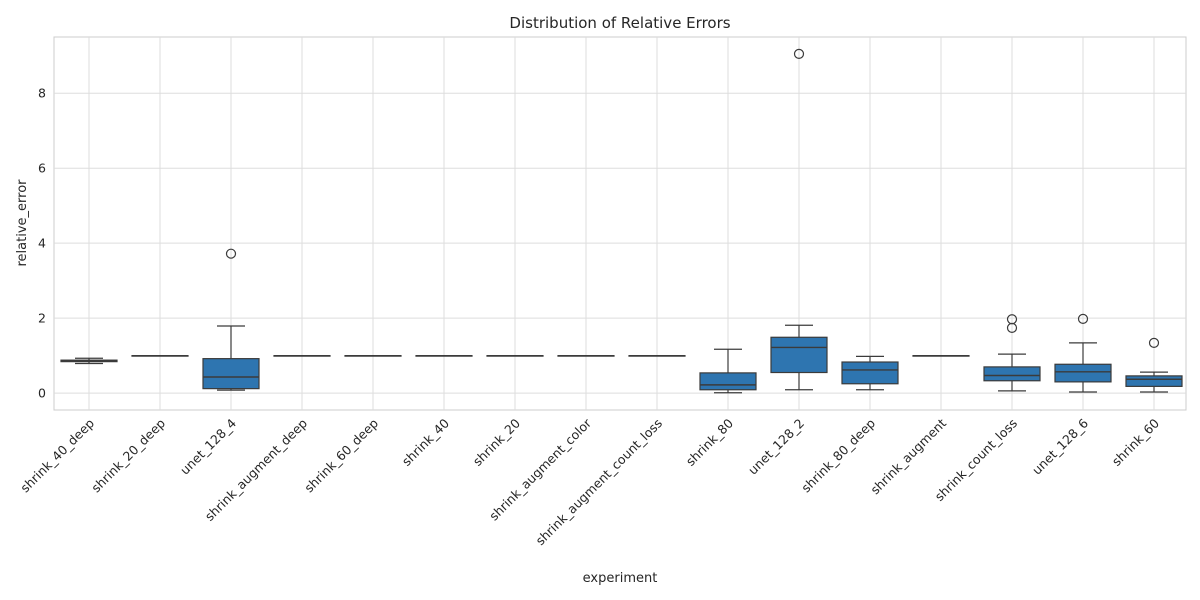  What do you see at coordinates (208, 446) in the screenshot?
I see `x-tick-label: unet_128_4` at bounding box center [208, 446].